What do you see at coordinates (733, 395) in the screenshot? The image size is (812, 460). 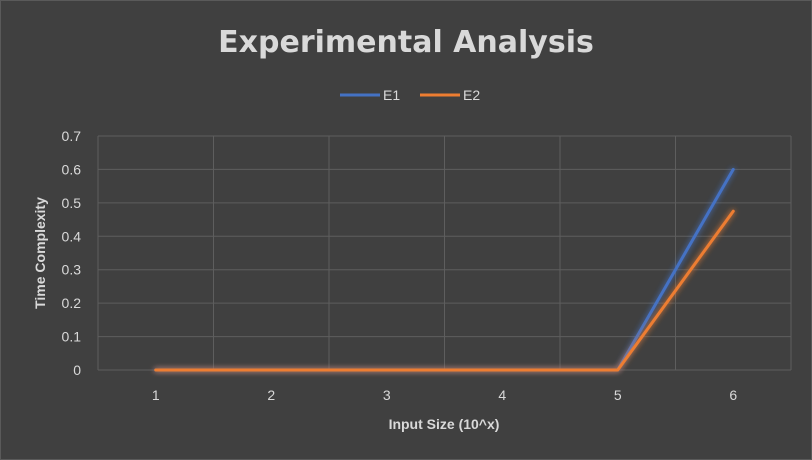 I see `x-tick-label: 6` at bounding box center [733, 395].